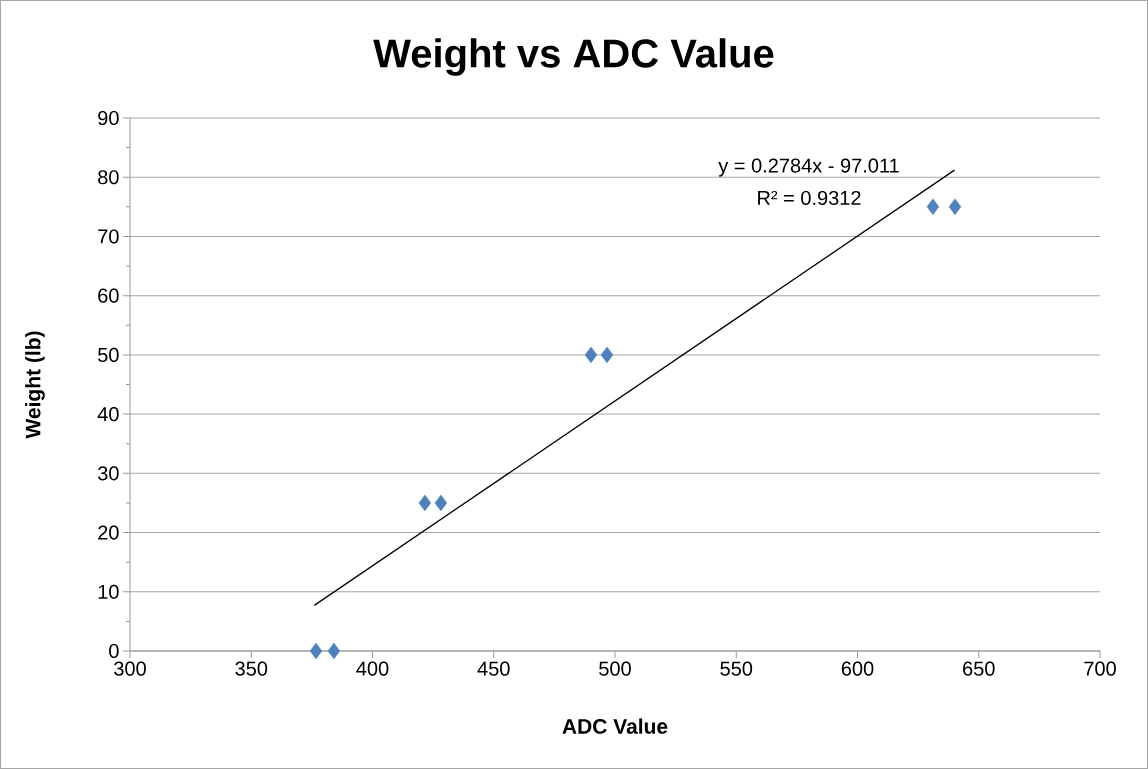 The width and height of the screenshot is (1148, 769). Describe the element at coordinates (615, 726) in the screenshot. I see `x-axis-title: ADC Value` at that location.